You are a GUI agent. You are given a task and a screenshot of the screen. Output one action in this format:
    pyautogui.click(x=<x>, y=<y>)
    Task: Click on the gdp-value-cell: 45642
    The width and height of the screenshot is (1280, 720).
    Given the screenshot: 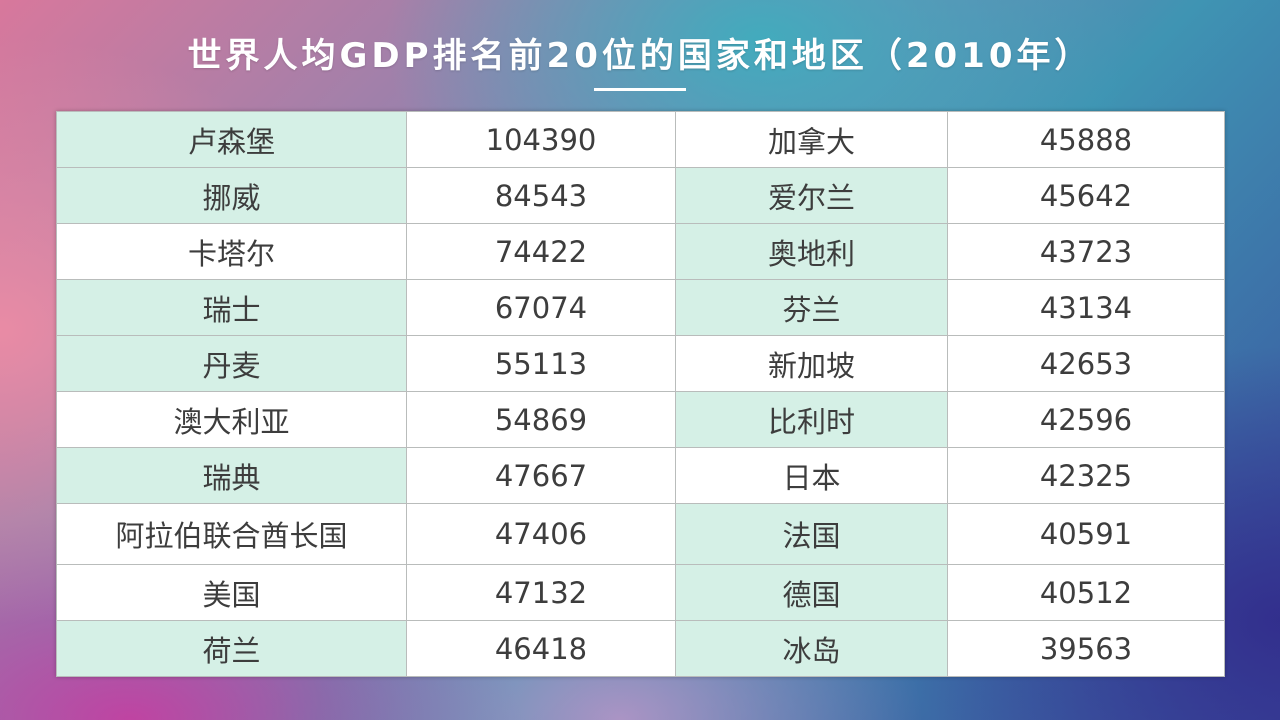 What is the action you would take?
    pyautogui.click(x=1086, y=195)
    